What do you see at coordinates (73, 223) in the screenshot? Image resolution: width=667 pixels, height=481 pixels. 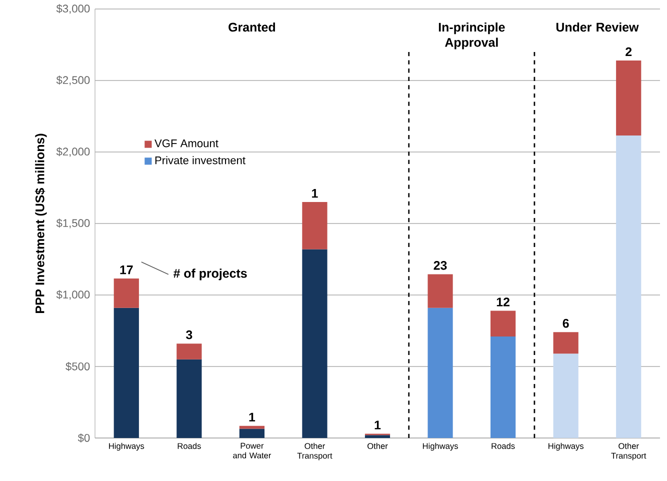 I see `y-tick-label: $1,500` at bounding box center [73, 223].